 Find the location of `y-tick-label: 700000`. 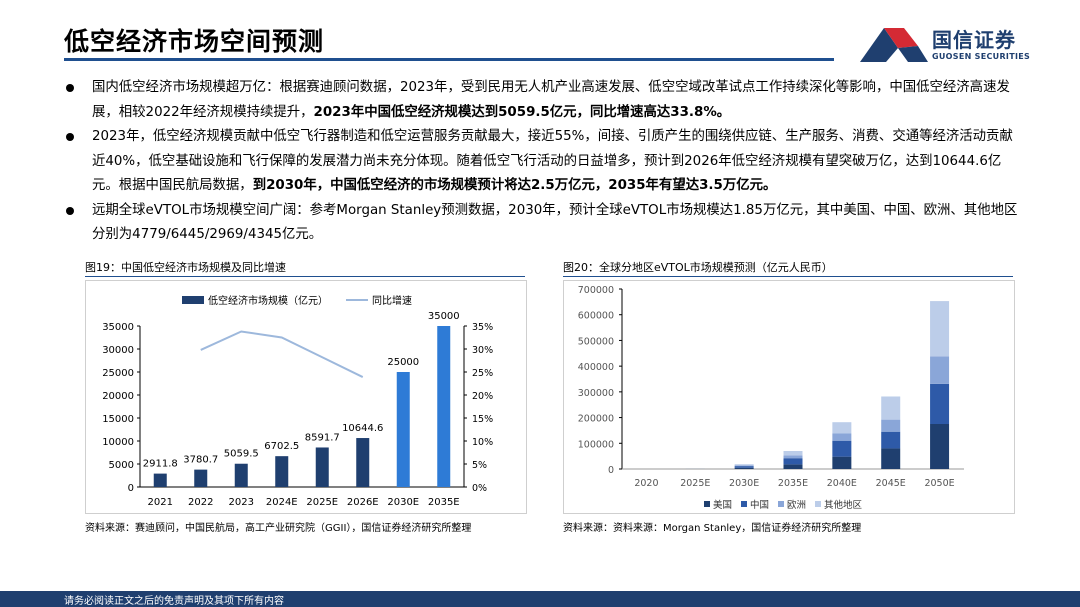

y-tick-label: 700000 is located at coordinates (596, 290).